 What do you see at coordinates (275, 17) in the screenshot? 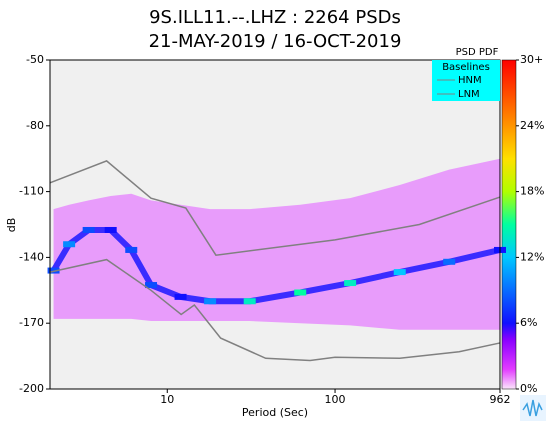
I see `chart-title: 9S.ILL11.--.LHZ : 2264 PSDs` at bounding box center [275, 17].